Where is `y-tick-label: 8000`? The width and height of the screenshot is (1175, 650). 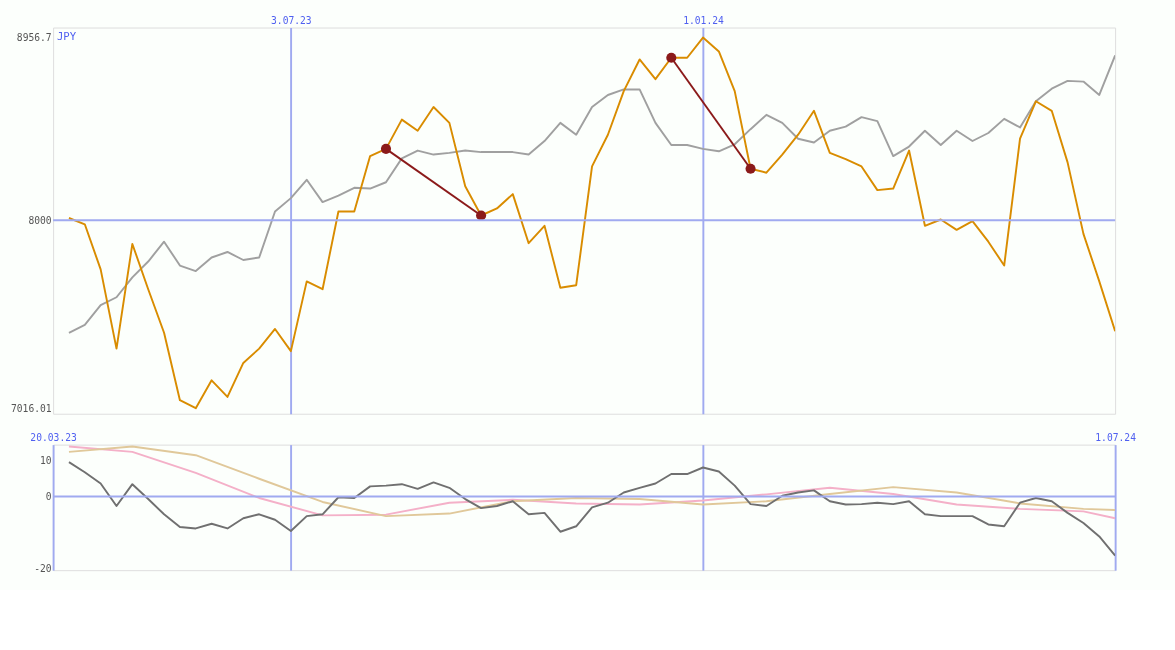
y-tick-label: 8000 is located at coordinates (40, 220).